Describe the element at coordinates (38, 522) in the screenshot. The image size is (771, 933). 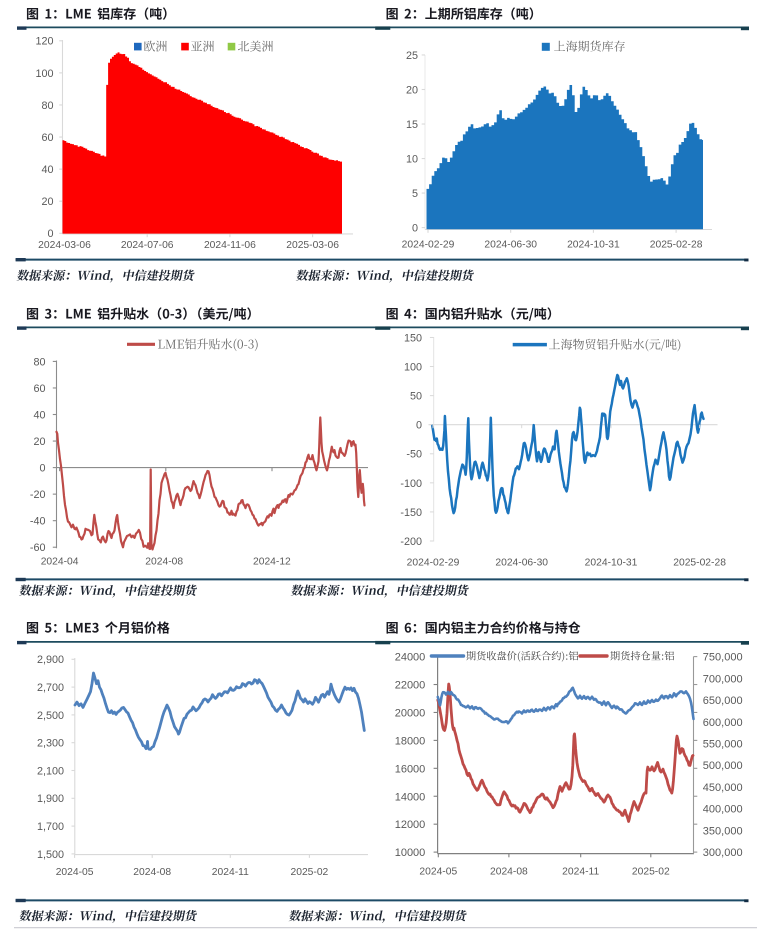
I see `svg-text: -40` at that location.